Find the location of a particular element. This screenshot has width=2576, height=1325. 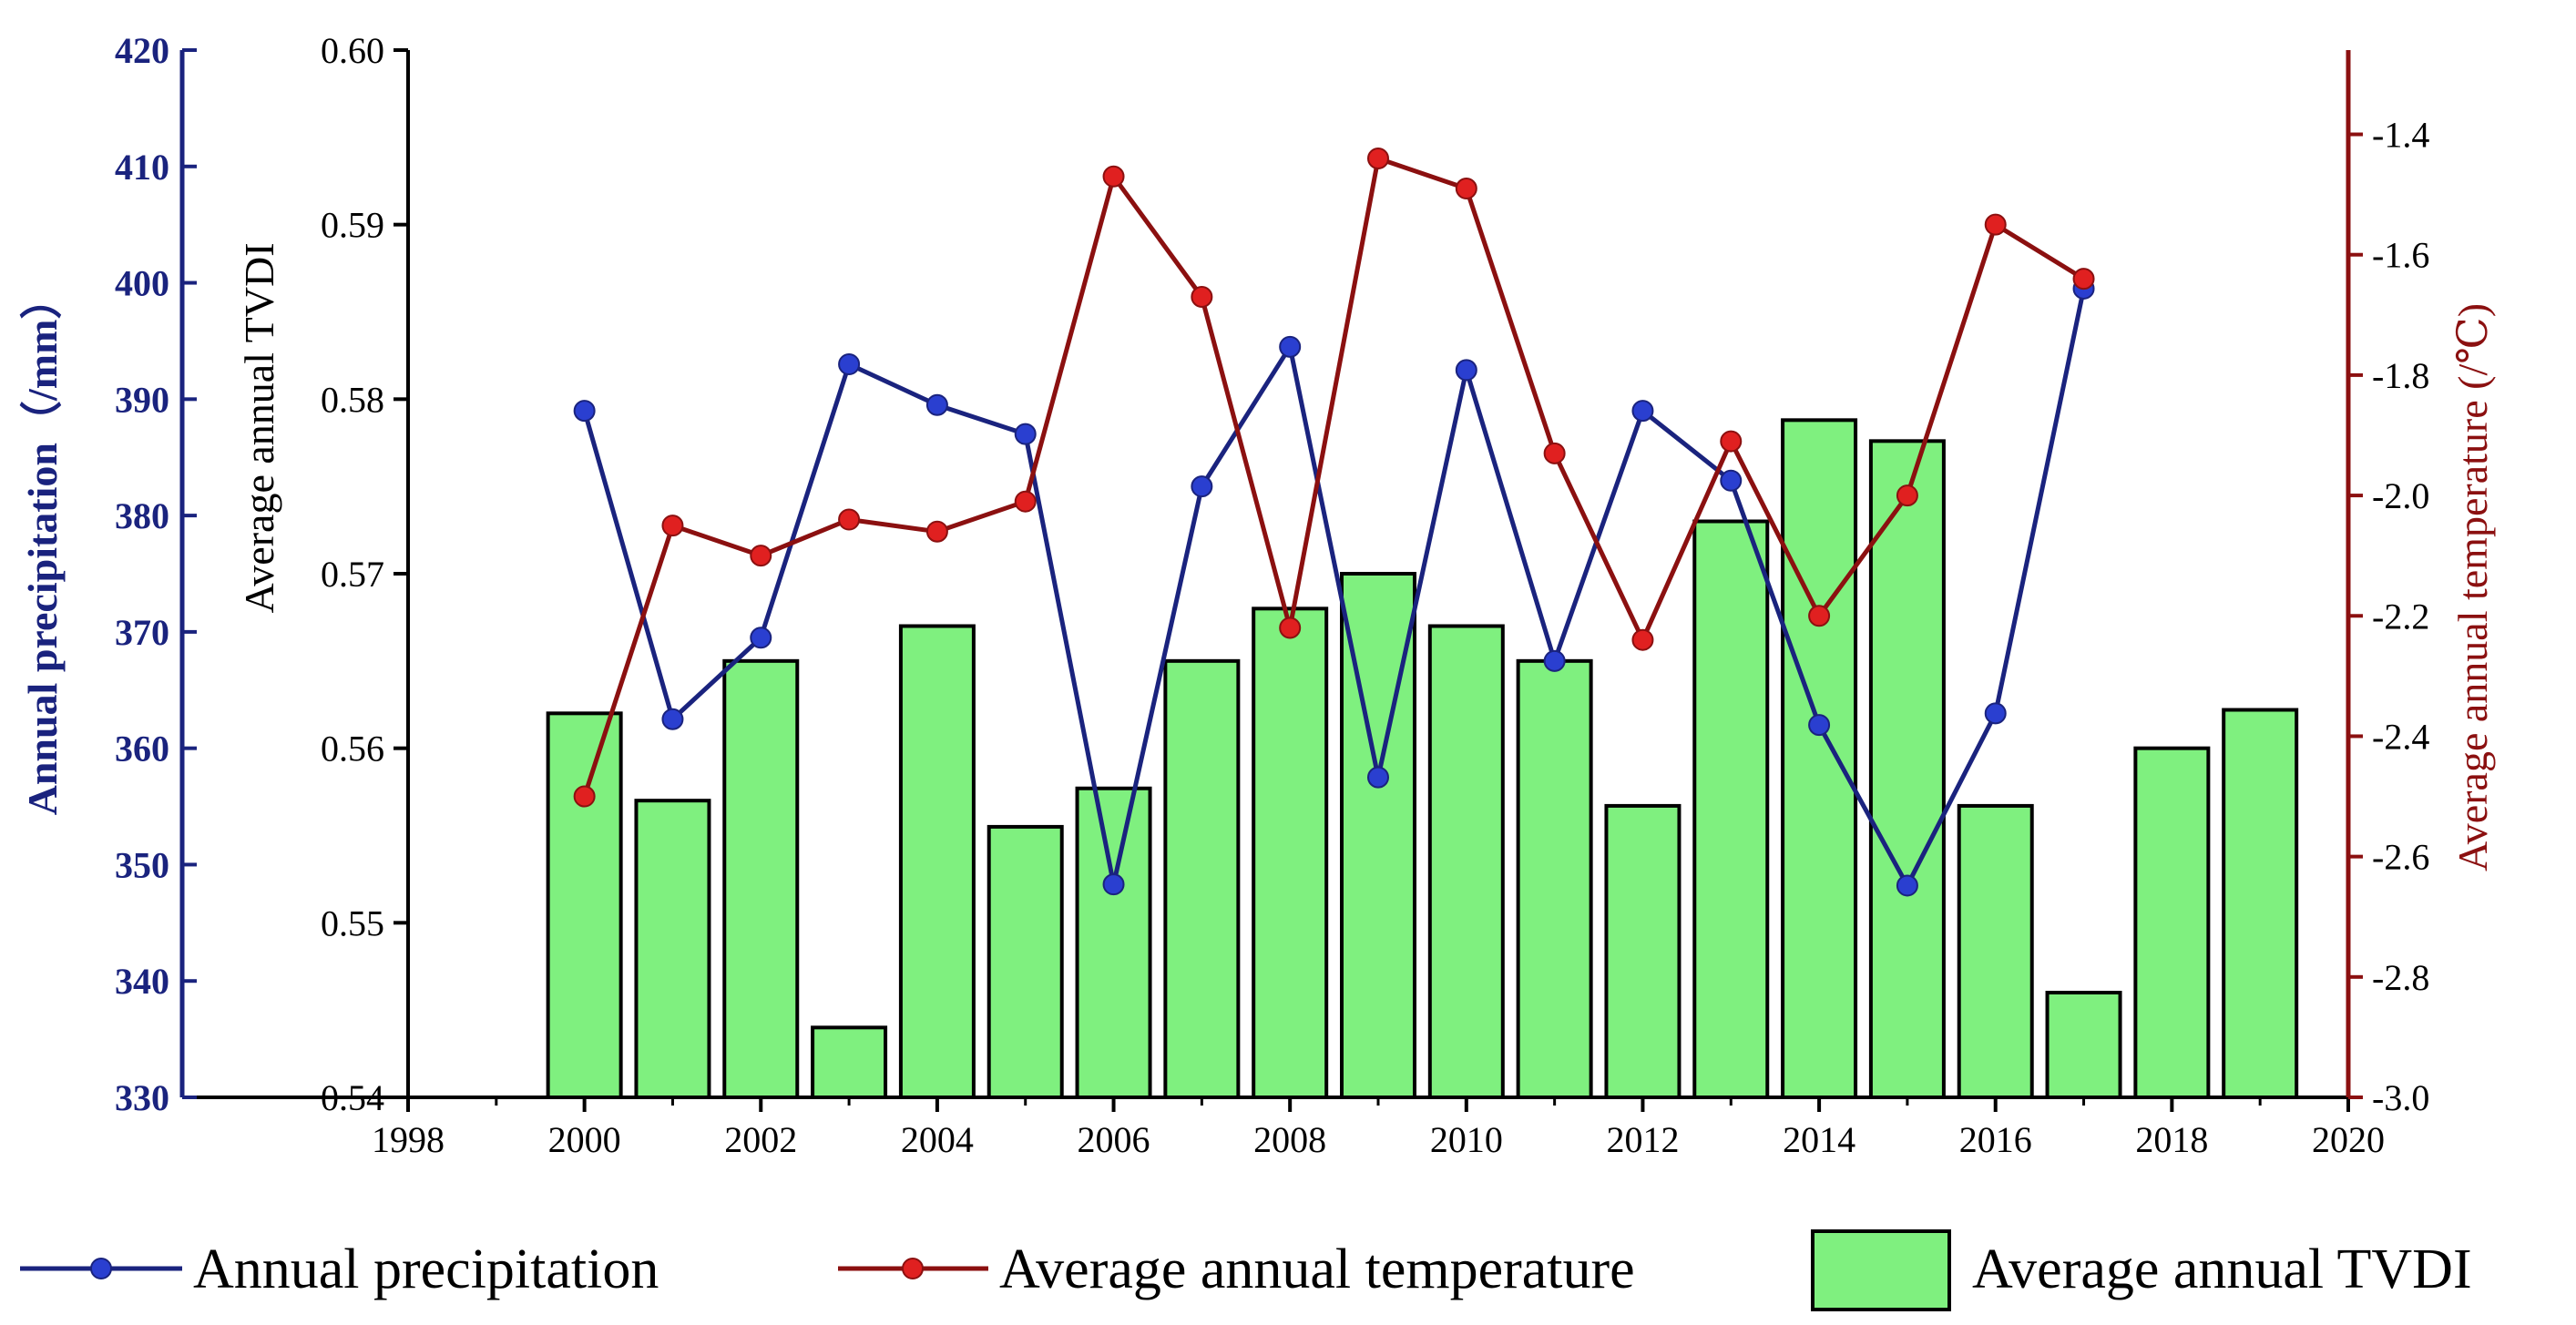

tvdi-tick-label-0: 0.54 is located at coordinates (353, 1097).